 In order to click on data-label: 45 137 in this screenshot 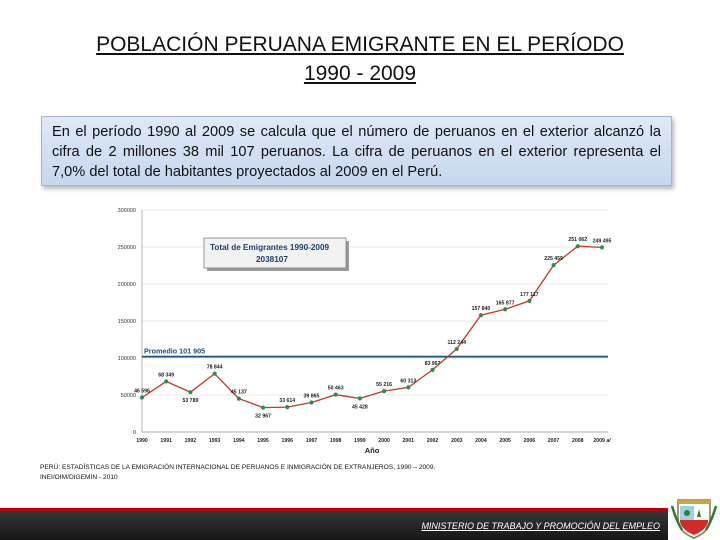, I will do `click(239, 393)`.